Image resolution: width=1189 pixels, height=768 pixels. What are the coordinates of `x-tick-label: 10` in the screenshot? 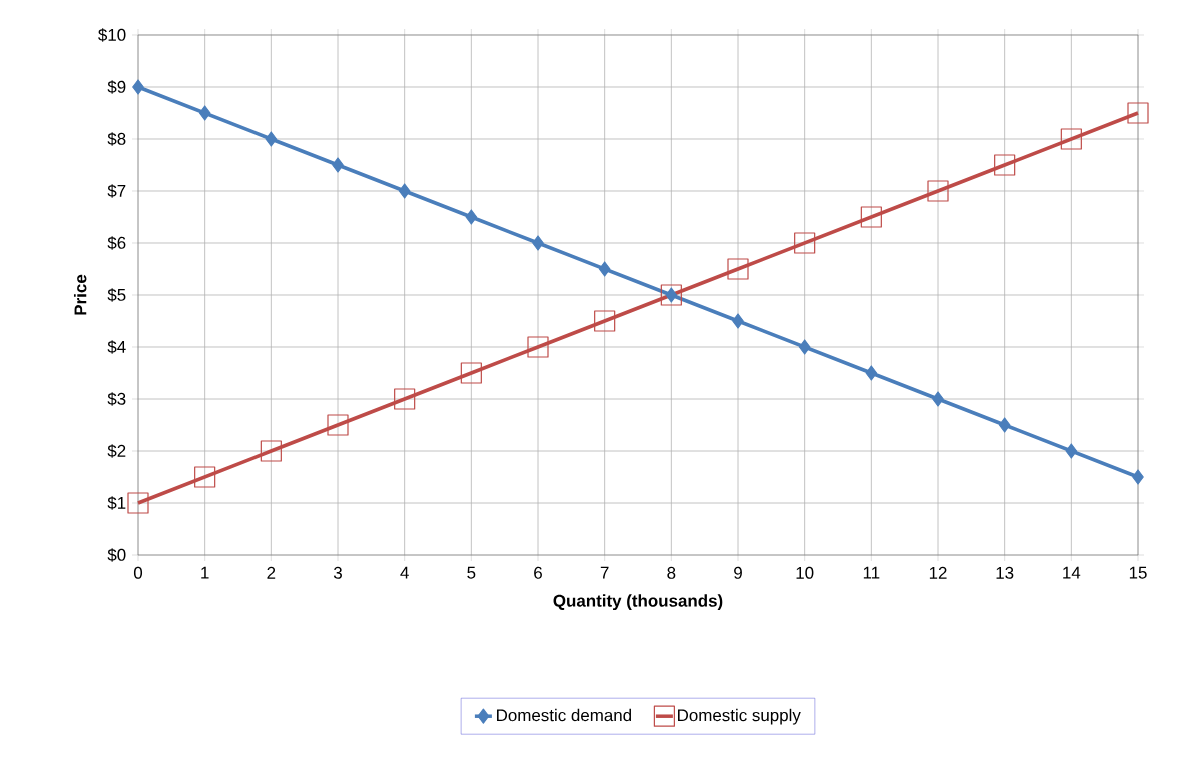 It's located at (805, 572).